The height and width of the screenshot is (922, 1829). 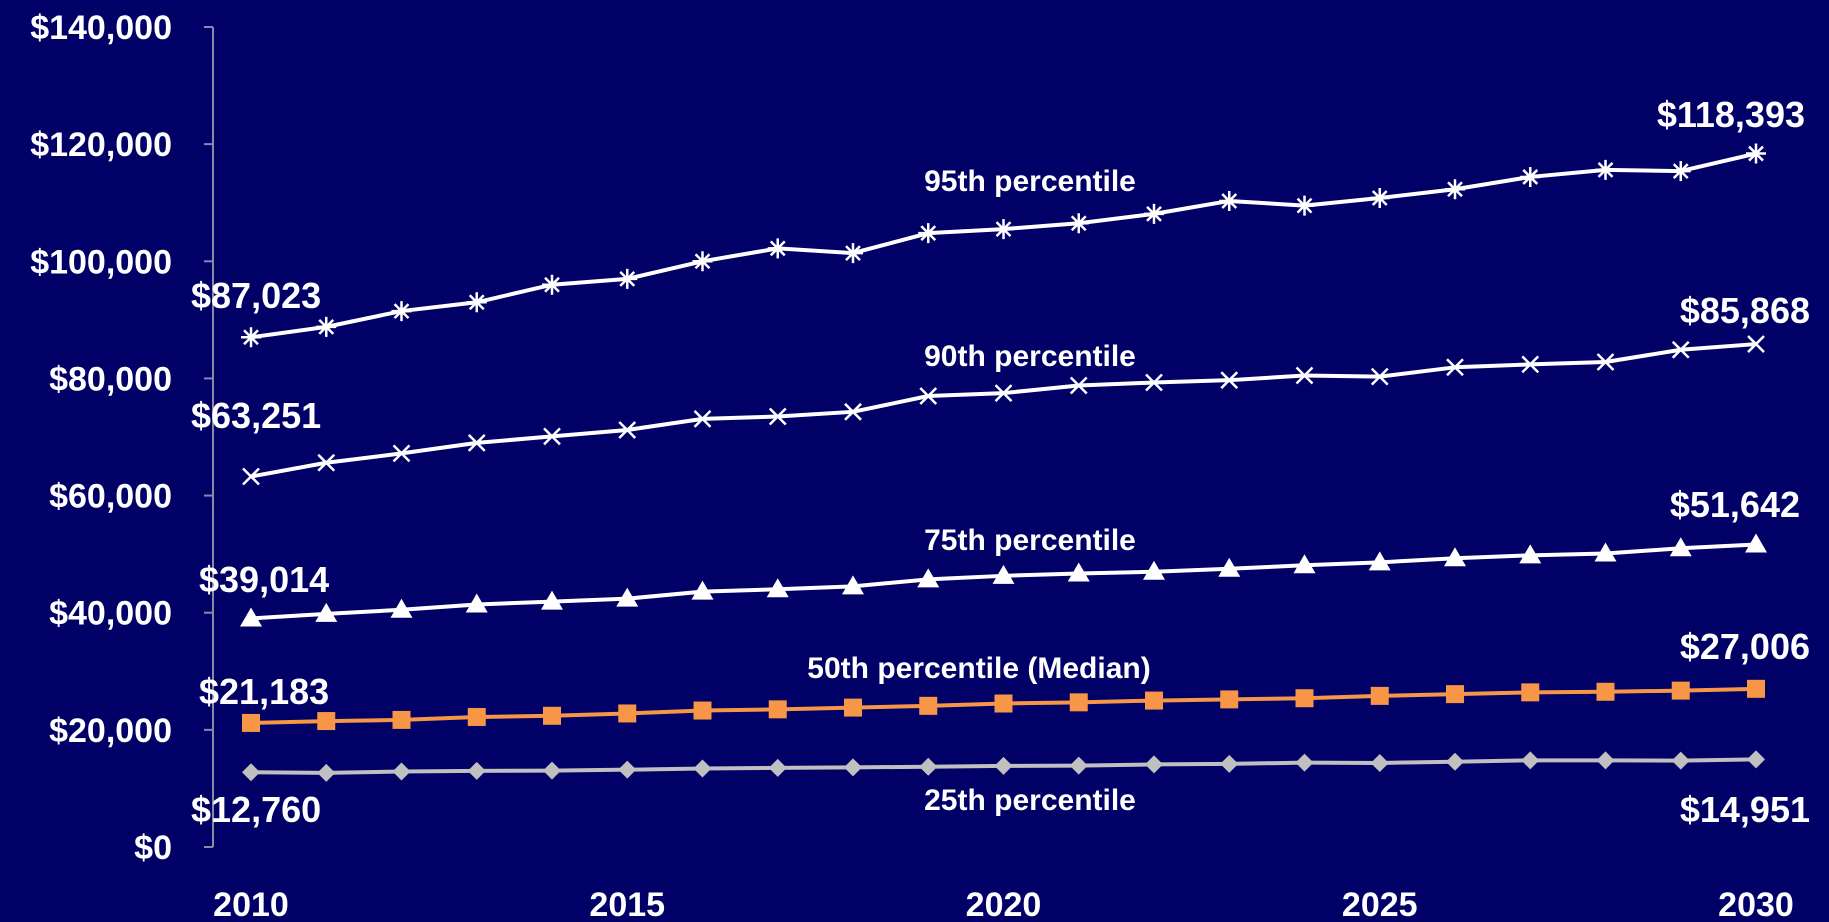 I want to click on end-value-label: $85,868, so click(x=1745, y=310).